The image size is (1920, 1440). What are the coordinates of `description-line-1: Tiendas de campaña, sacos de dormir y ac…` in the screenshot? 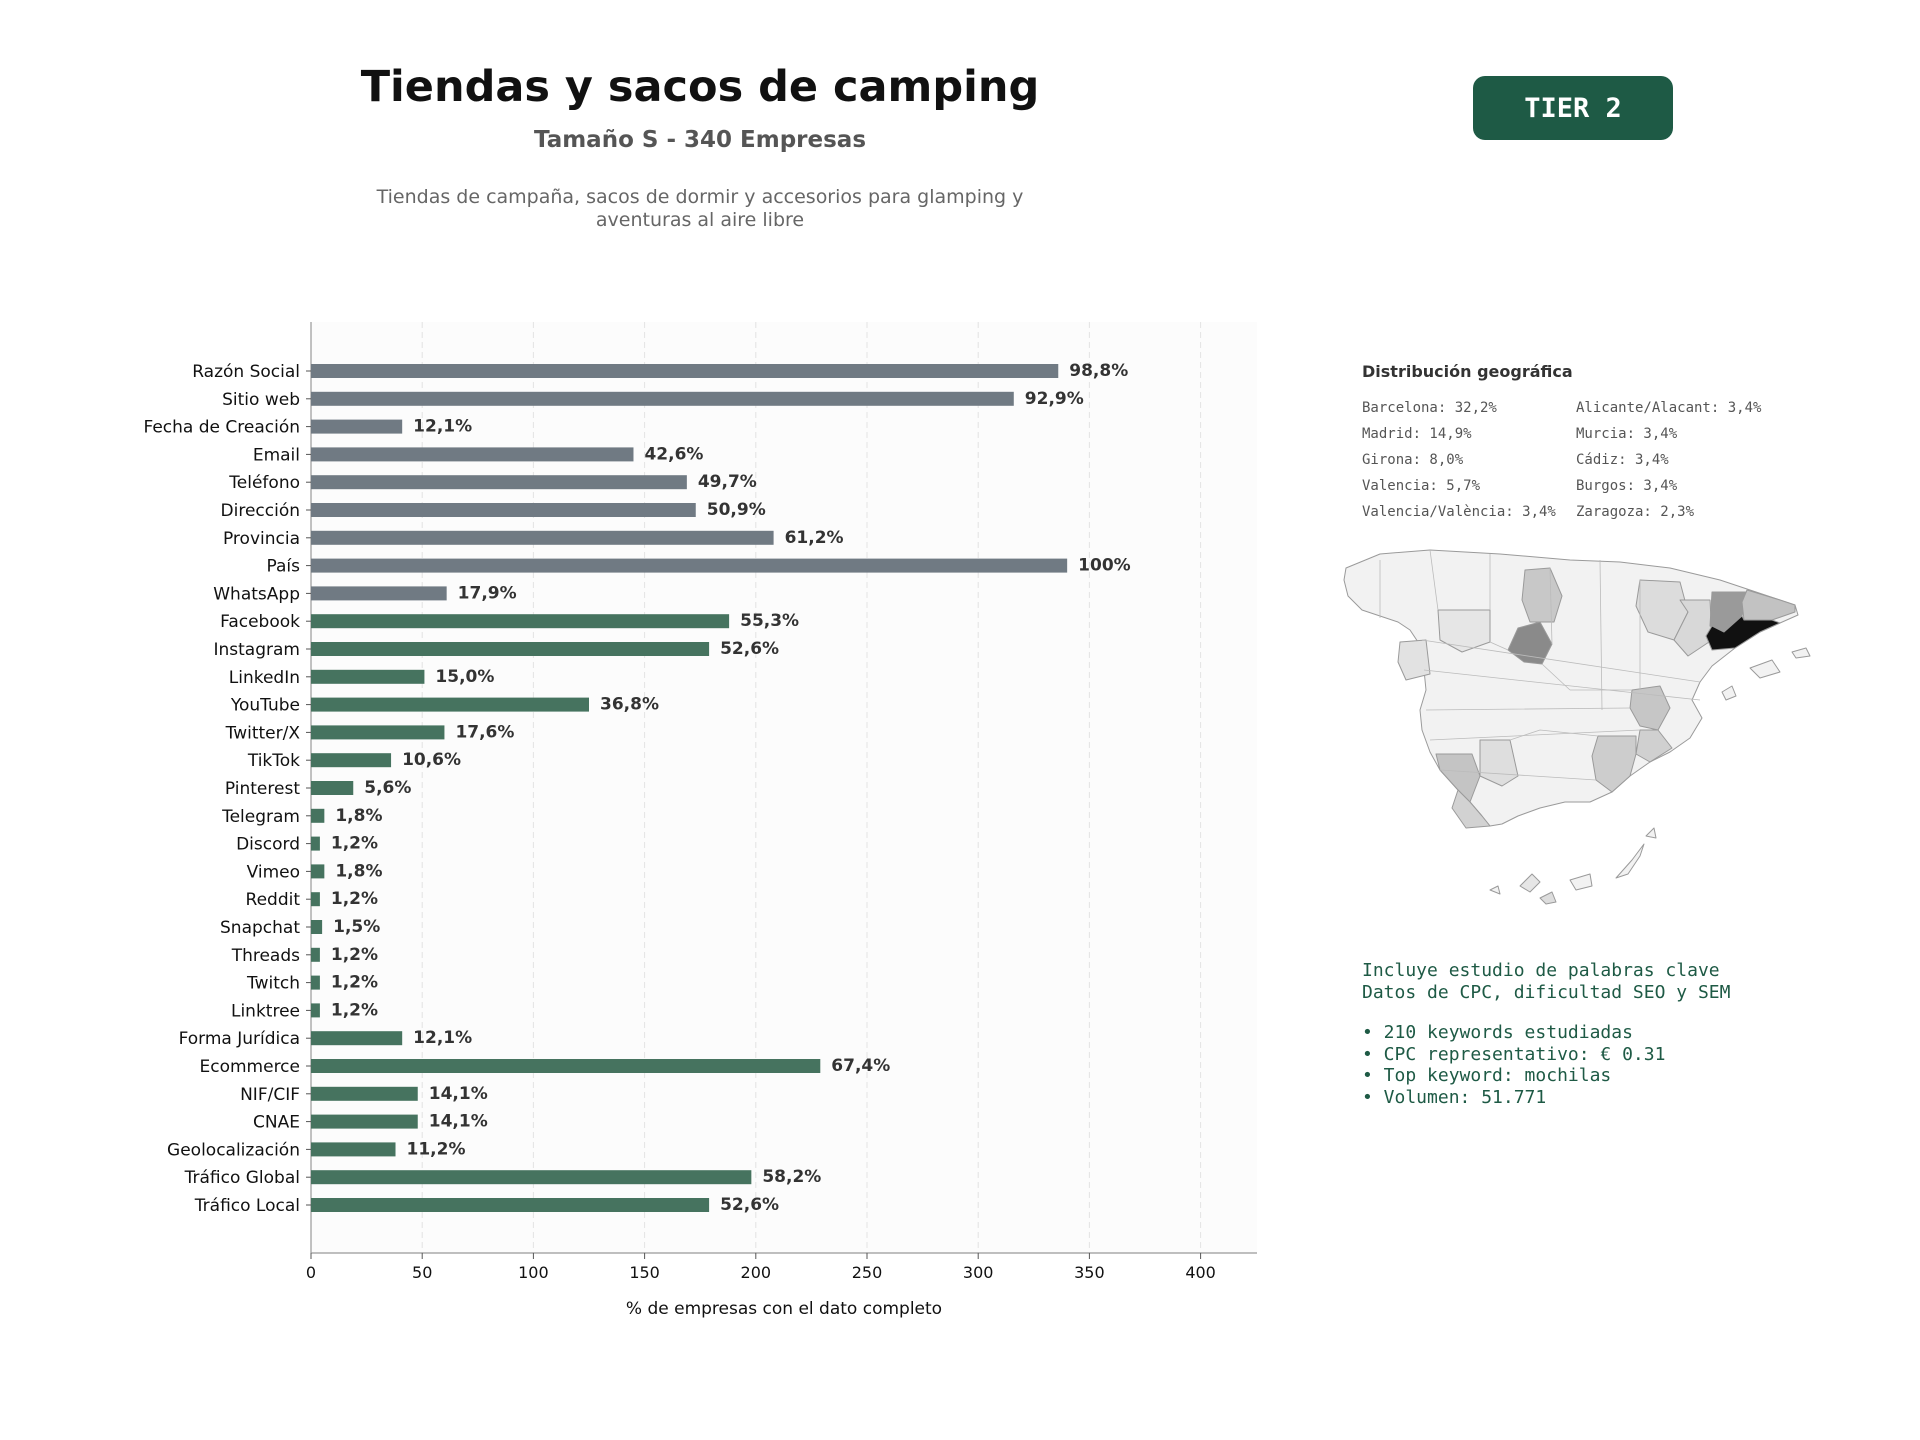 It's located at (700, 197).